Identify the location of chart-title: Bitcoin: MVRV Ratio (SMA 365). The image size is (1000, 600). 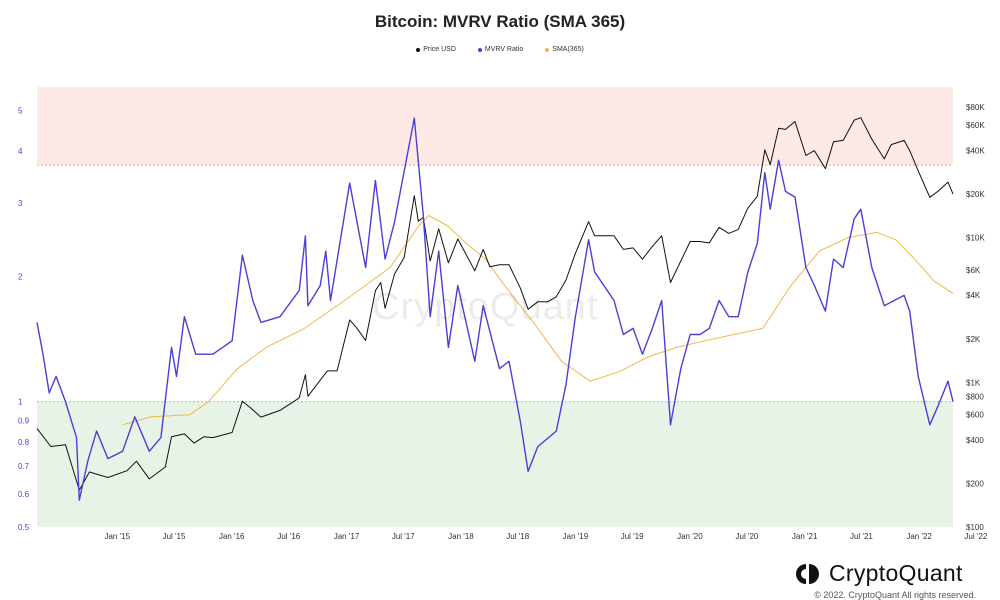
(500, 21).